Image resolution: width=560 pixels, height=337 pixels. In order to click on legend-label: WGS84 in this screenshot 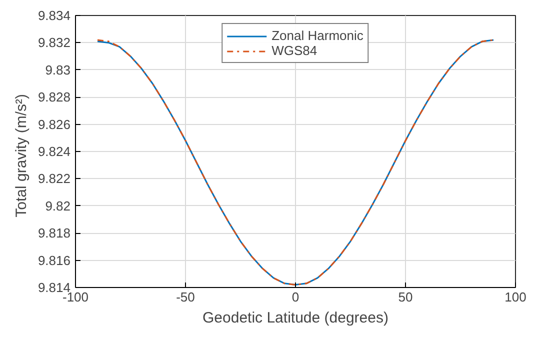, I will do `click(295, 50)`.